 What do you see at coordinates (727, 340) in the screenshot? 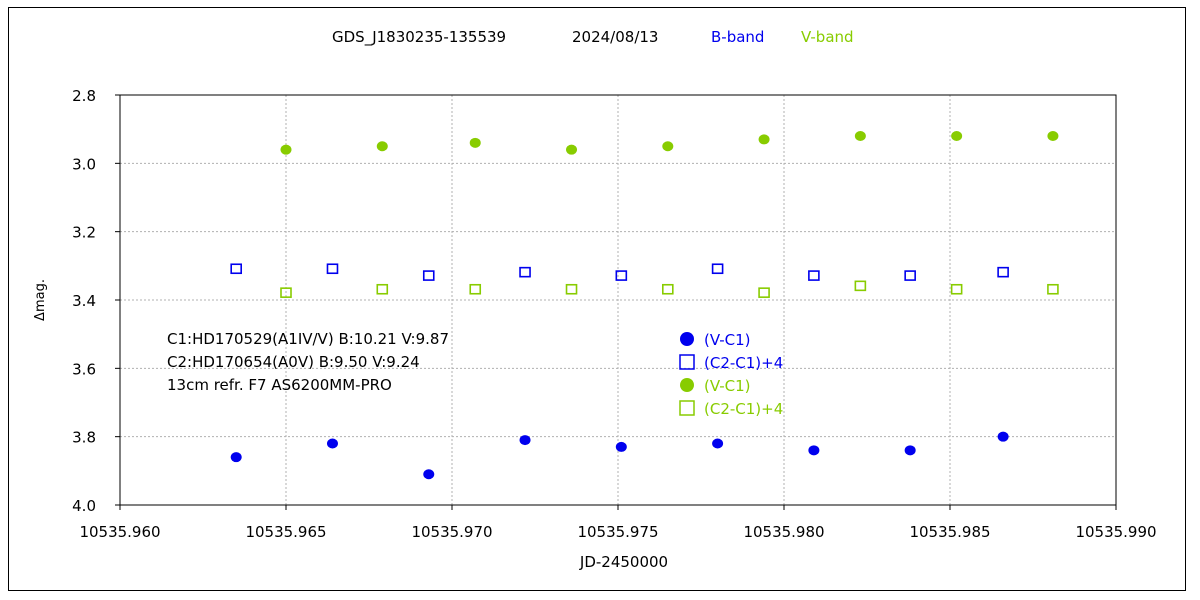
I see `legend-label-b-v-c1: (V-C1)` at bounding box center [727, 340].